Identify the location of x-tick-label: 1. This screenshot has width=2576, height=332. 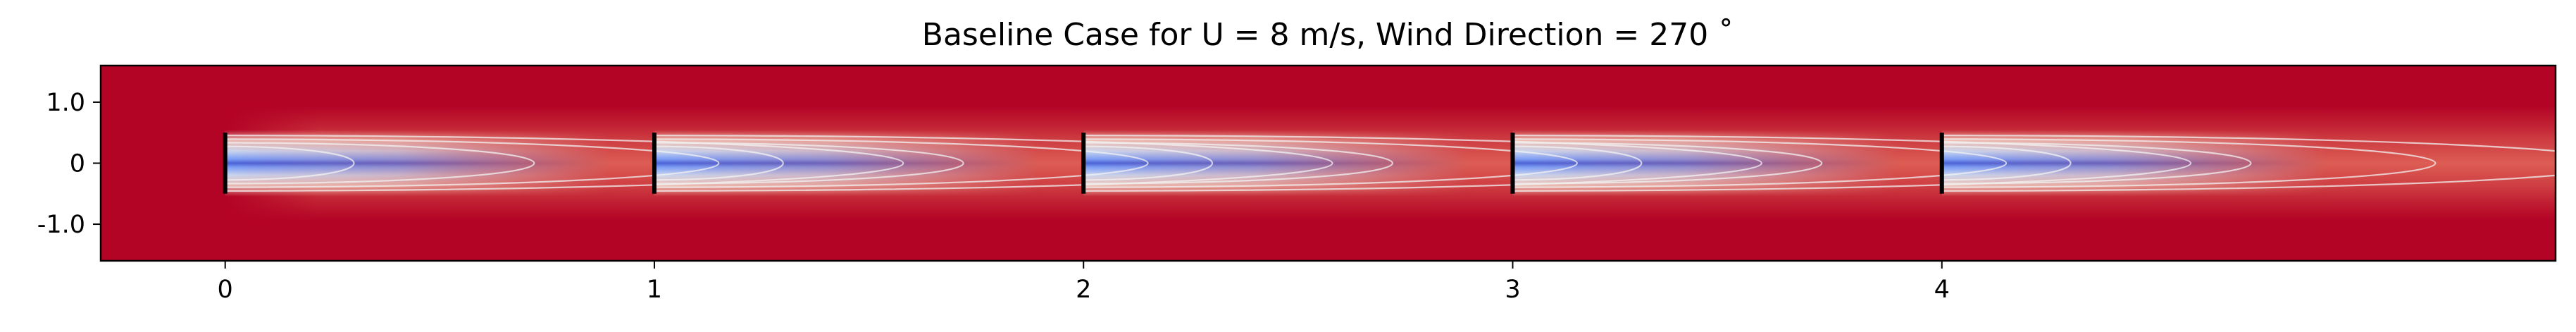
(654, 290).